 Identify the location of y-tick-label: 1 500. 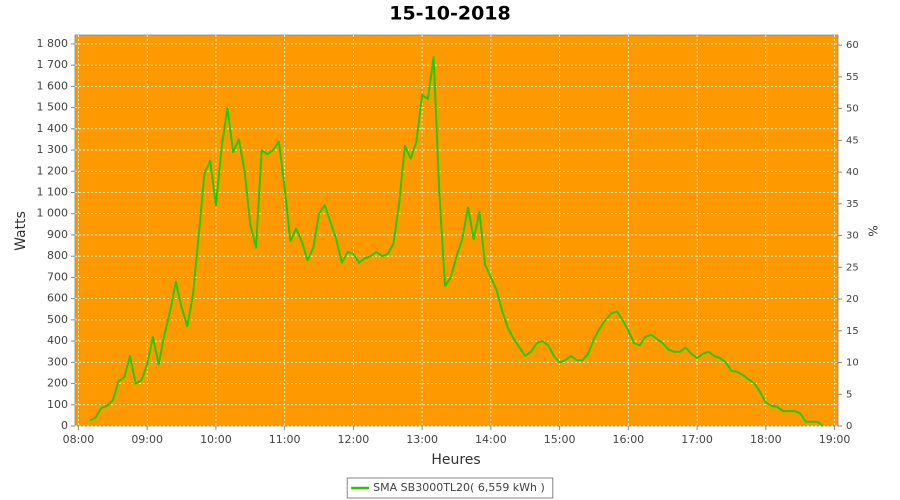
(53, 107).